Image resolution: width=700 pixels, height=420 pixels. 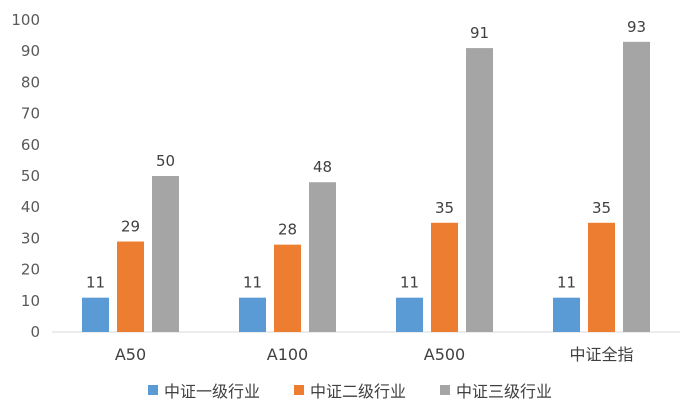 I want to click on y-tick-label: 100, so click(x=25, y=20).